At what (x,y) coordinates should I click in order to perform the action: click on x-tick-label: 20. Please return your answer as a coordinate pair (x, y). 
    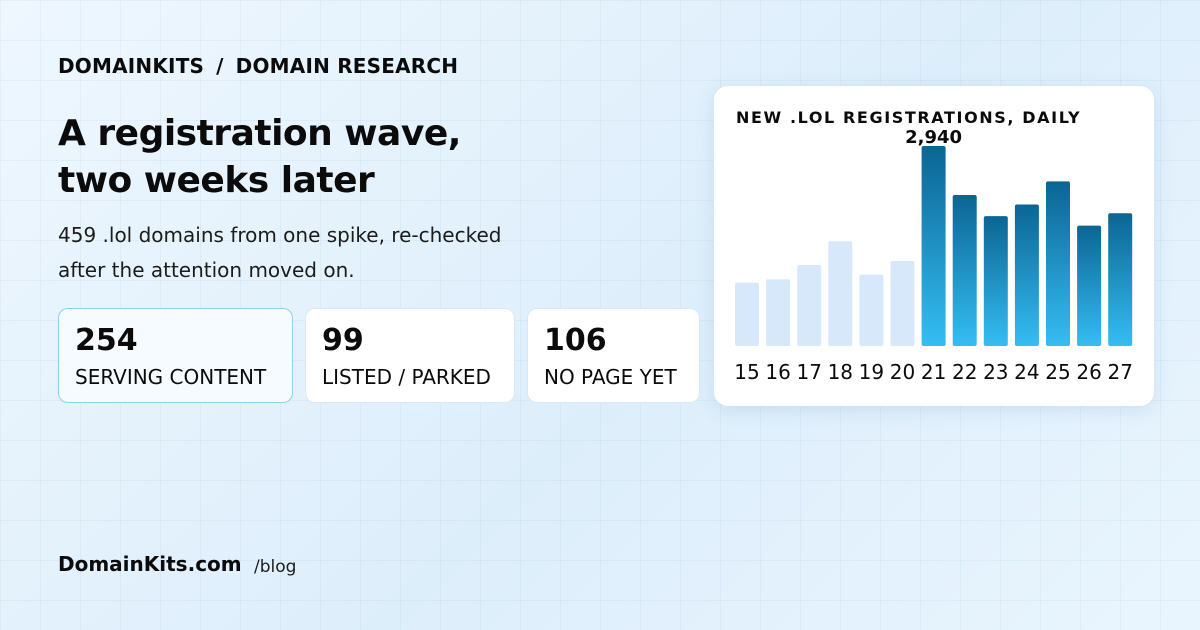
    Looking at the image, I should click on (902, 372).